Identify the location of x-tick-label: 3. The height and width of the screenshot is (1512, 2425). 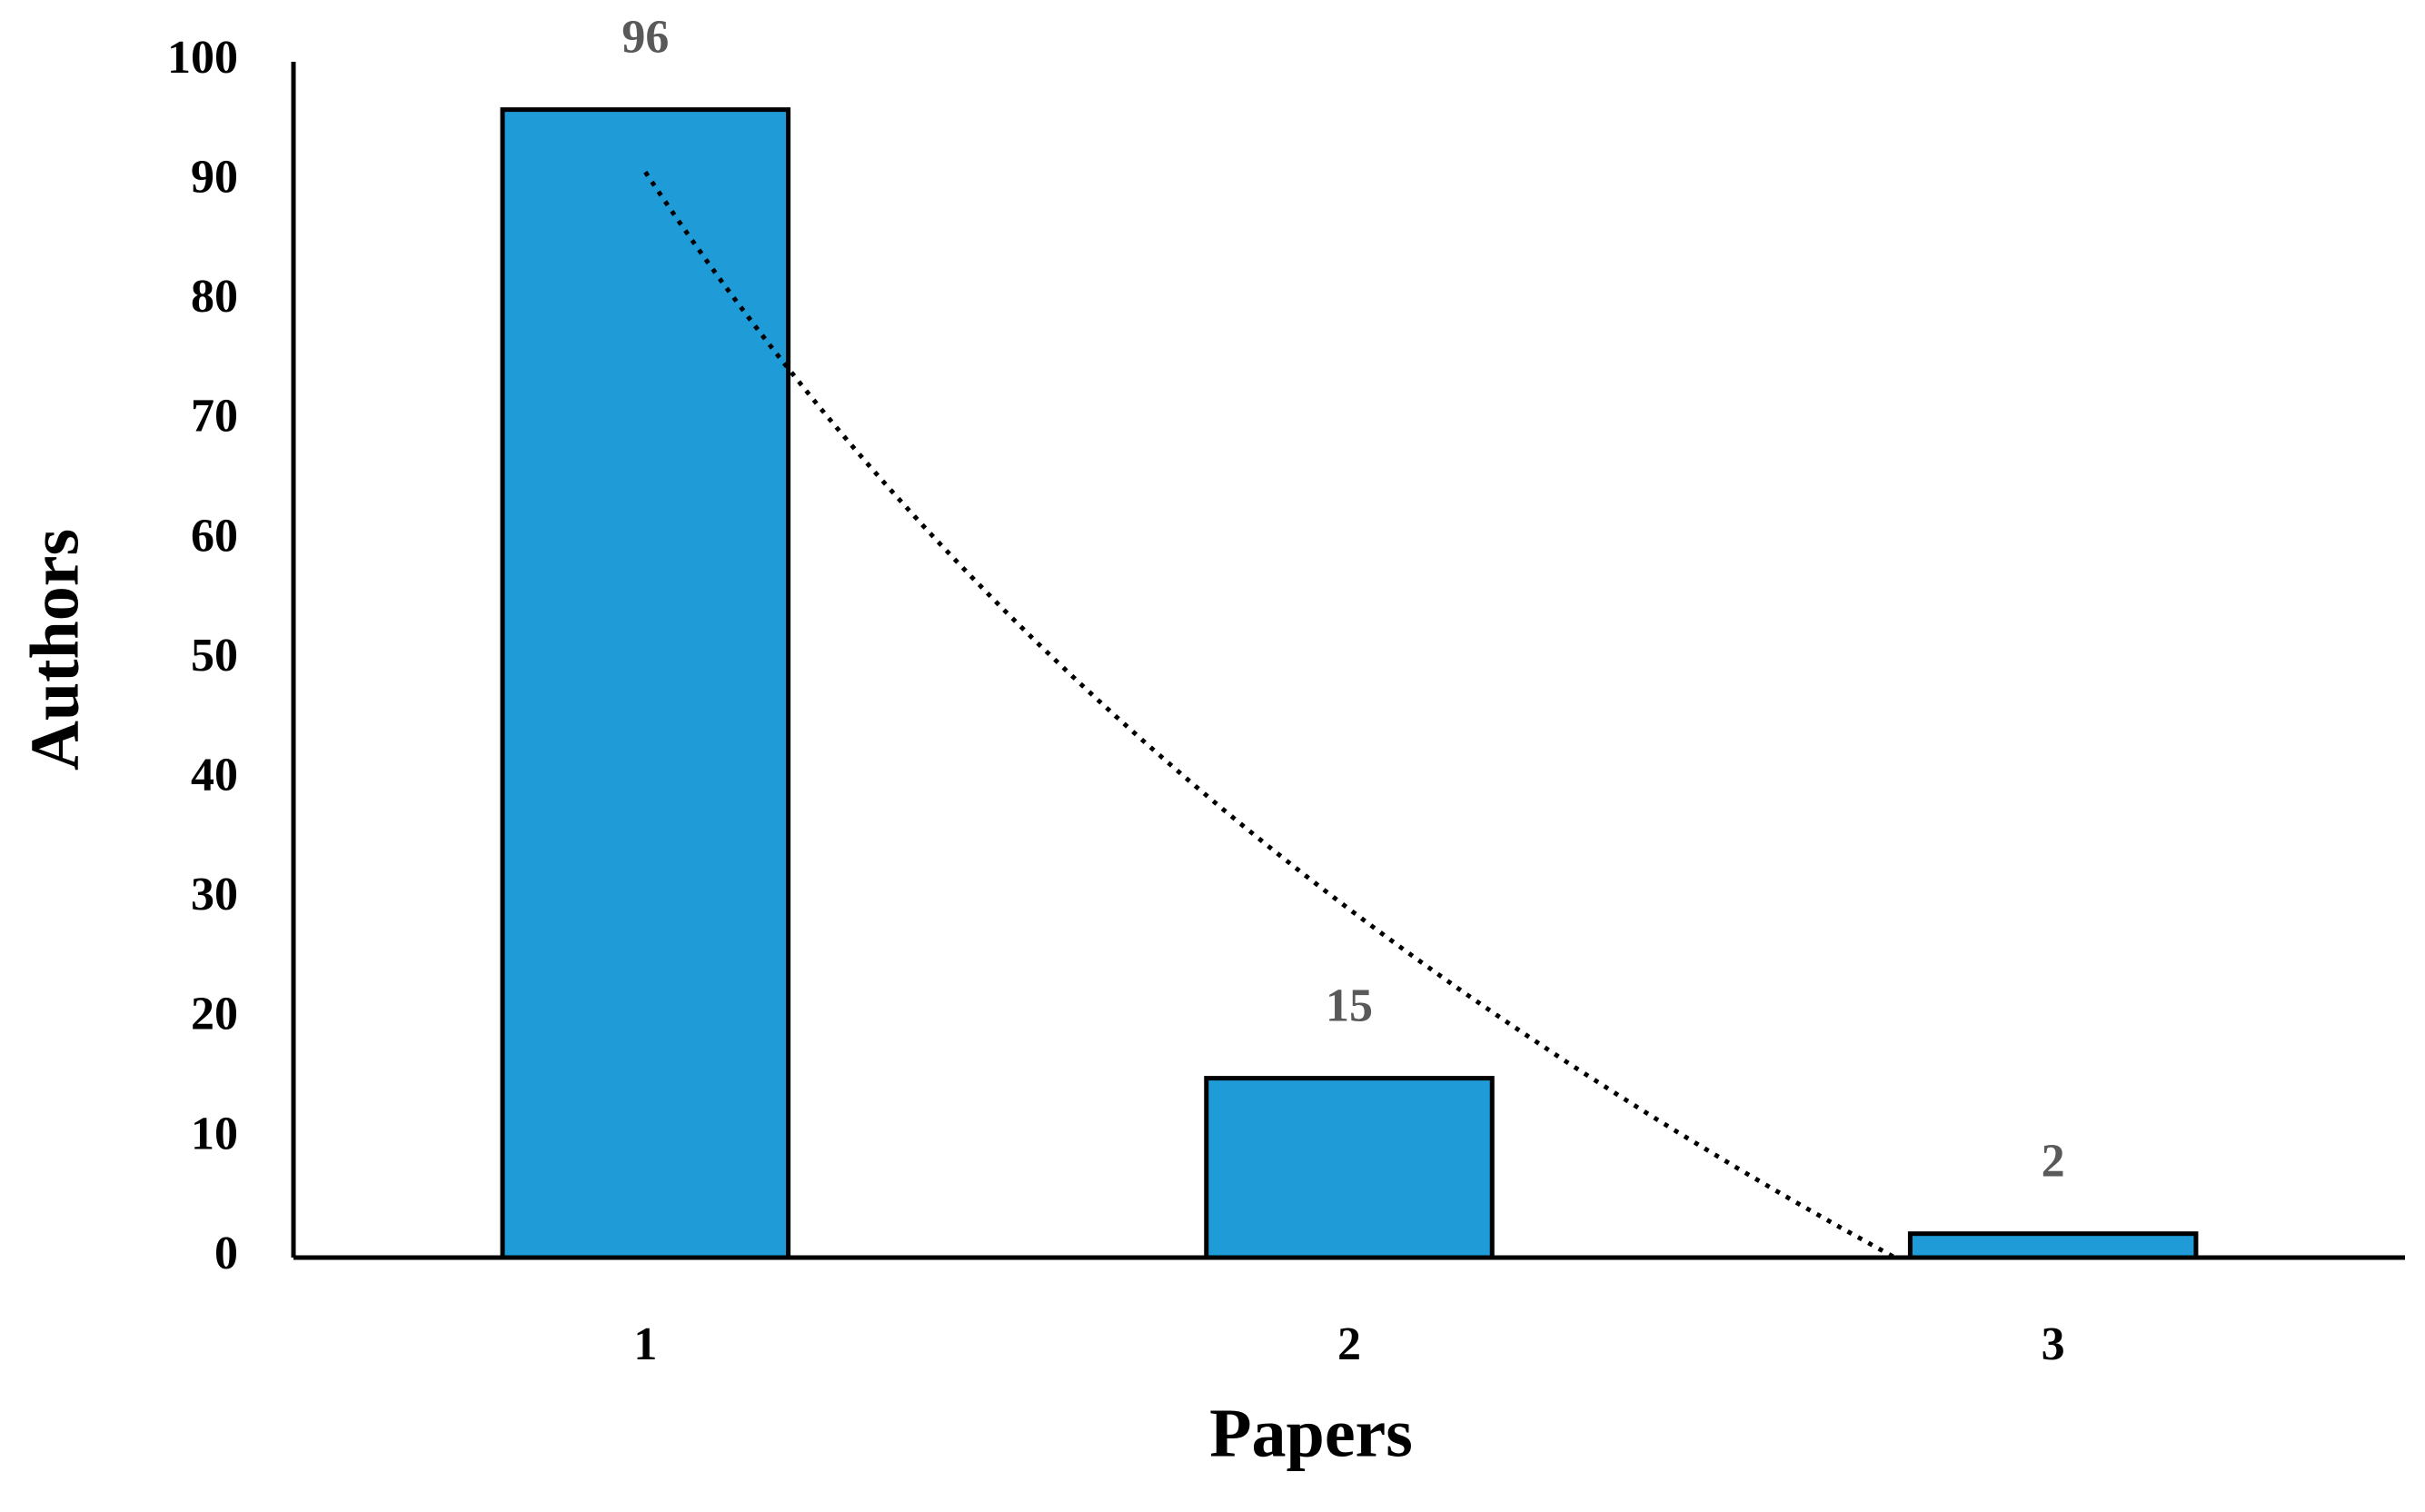
(2053, 1344).